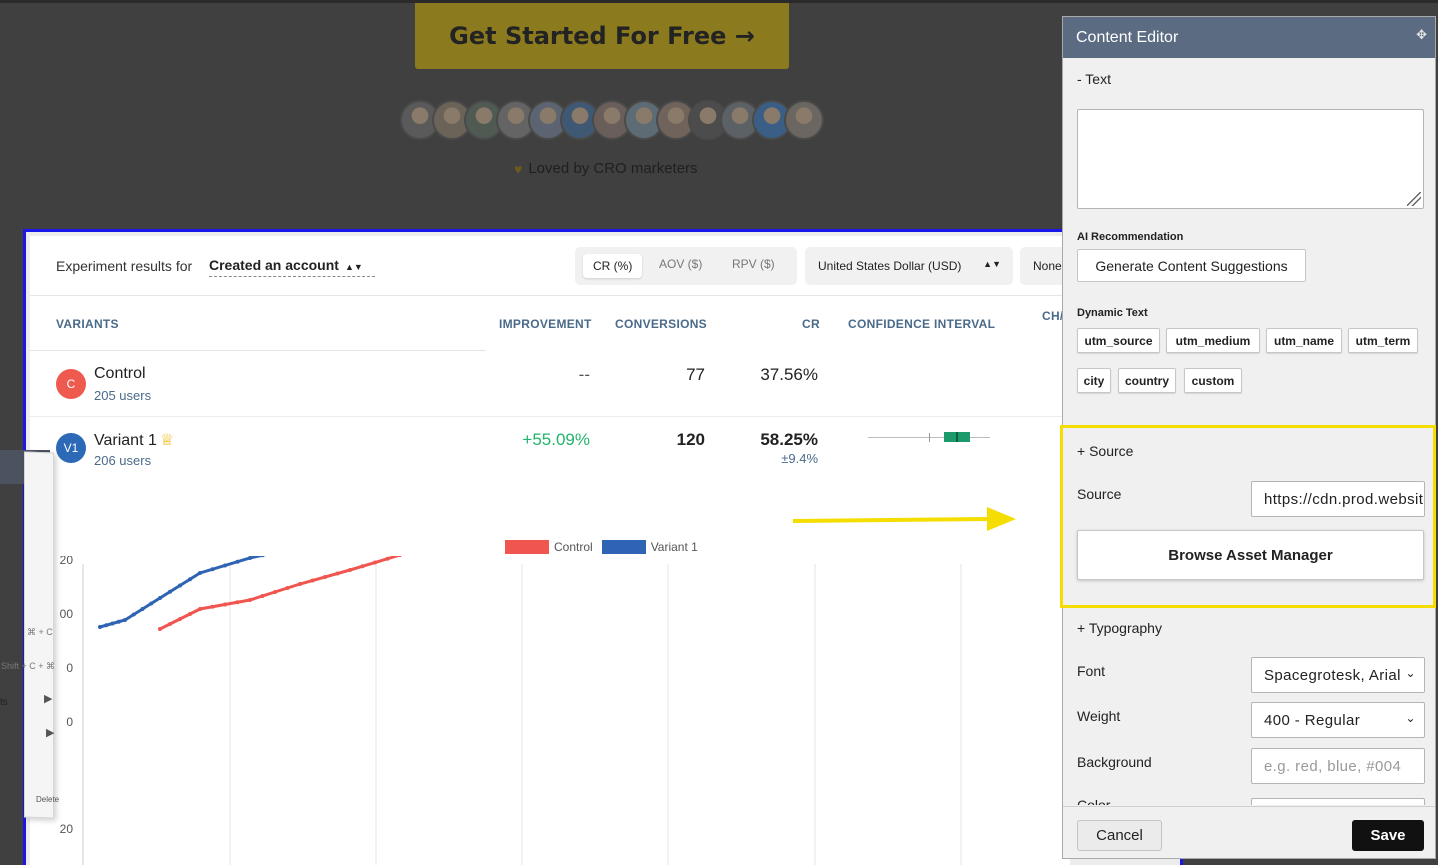  I want to click on variant-users-control: 205 users, so click(123, 395).